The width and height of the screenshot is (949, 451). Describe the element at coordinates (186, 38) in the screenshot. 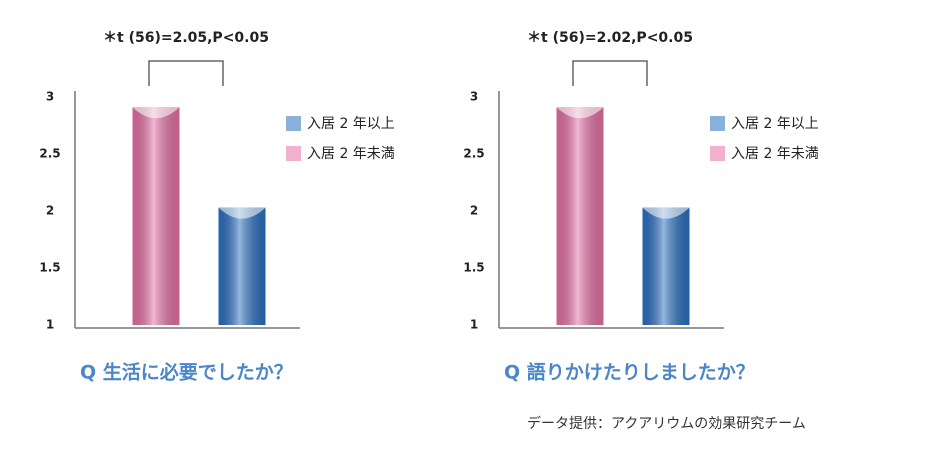

I see `annotation: ＊t (56)=2.05,P<0.05` at that location.